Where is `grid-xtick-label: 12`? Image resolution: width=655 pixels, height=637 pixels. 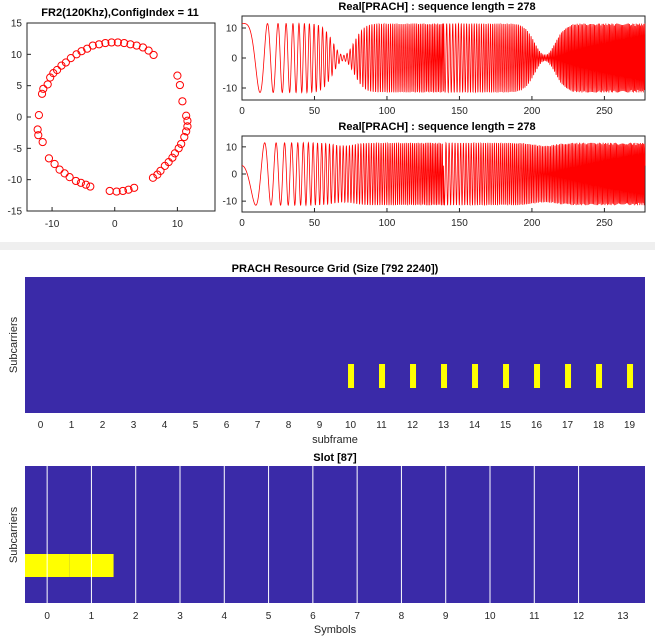 grid-xtick-label: 12 is located at coordinates (413, 425).